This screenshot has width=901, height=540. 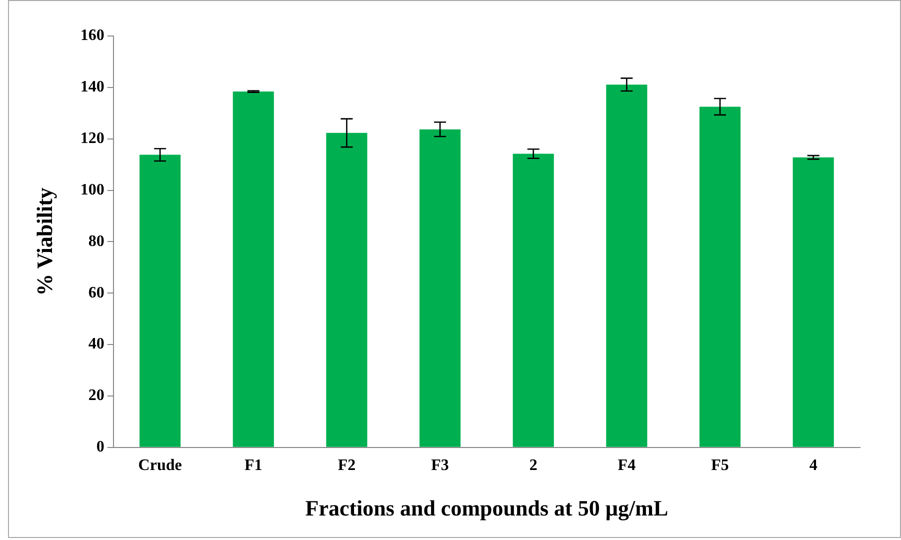 What do you see at coordinates (100, 447) in the screenshot?
I see `y-tick-label: 0` at bounding box center [100, 447].